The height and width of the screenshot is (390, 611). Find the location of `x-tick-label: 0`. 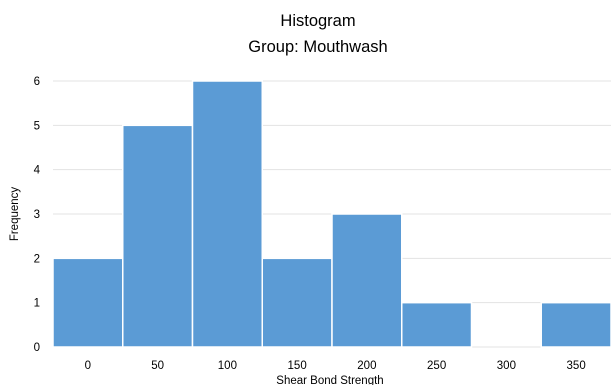

x-tick-label: 0 is located at coordinates (88, 366).